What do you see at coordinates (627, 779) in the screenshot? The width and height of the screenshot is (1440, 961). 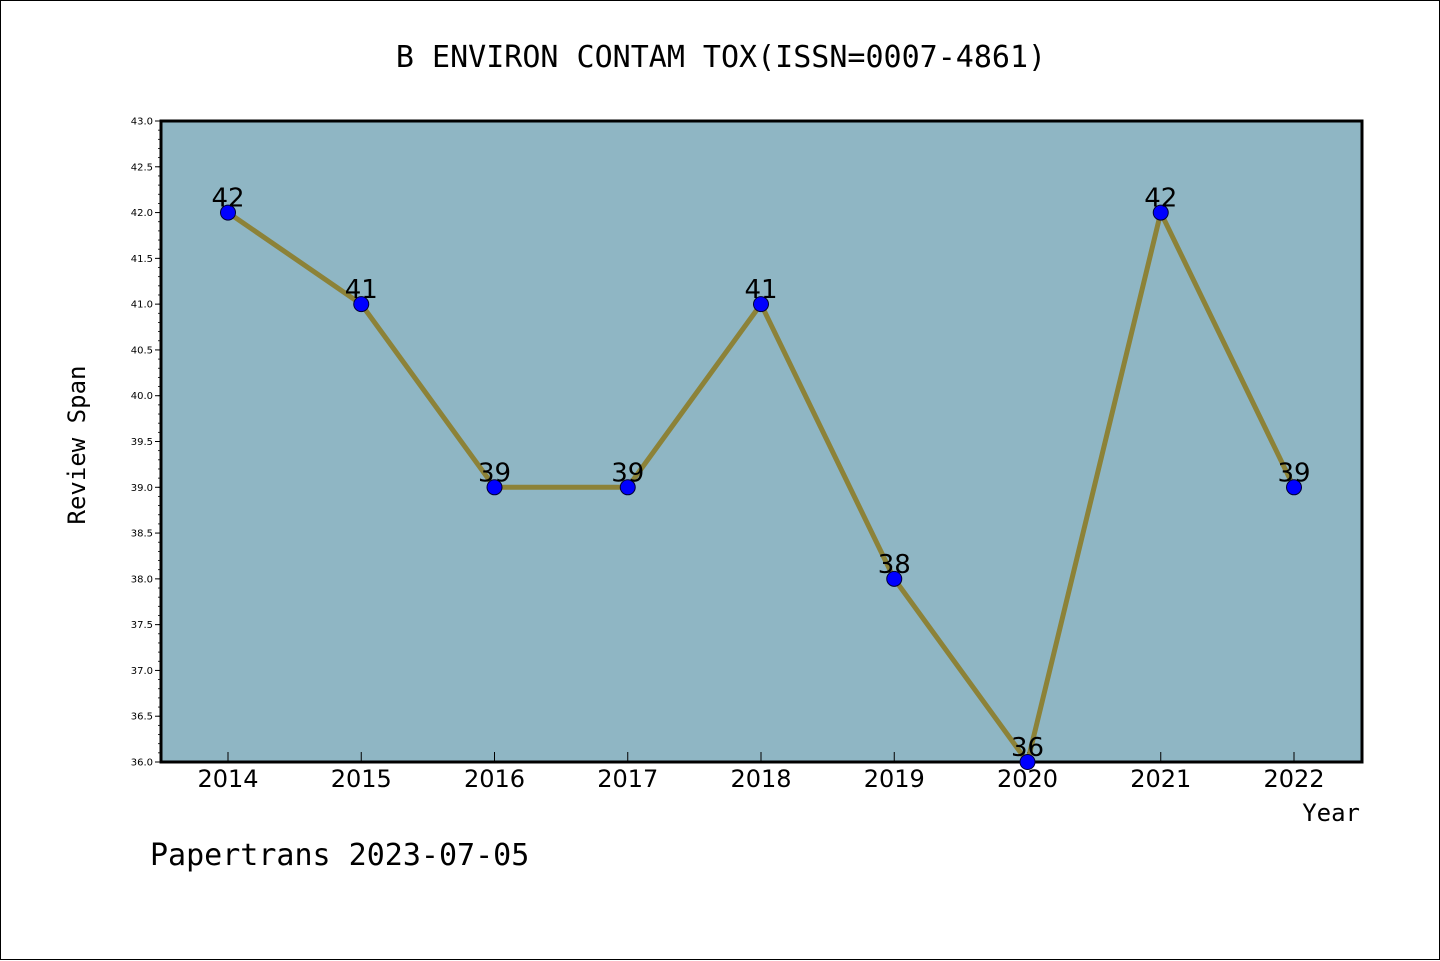 I see `x-tick-label: 2017` at bounding box center [627, 779].